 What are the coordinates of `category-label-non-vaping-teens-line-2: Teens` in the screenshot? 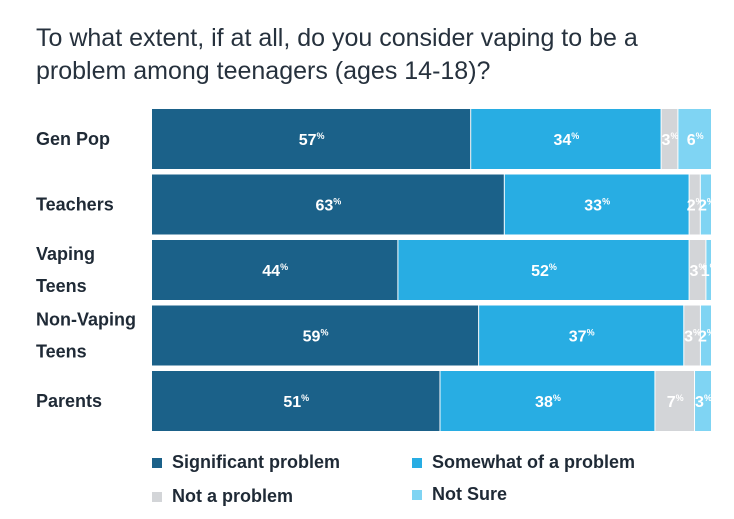 It's located at (61, 352).